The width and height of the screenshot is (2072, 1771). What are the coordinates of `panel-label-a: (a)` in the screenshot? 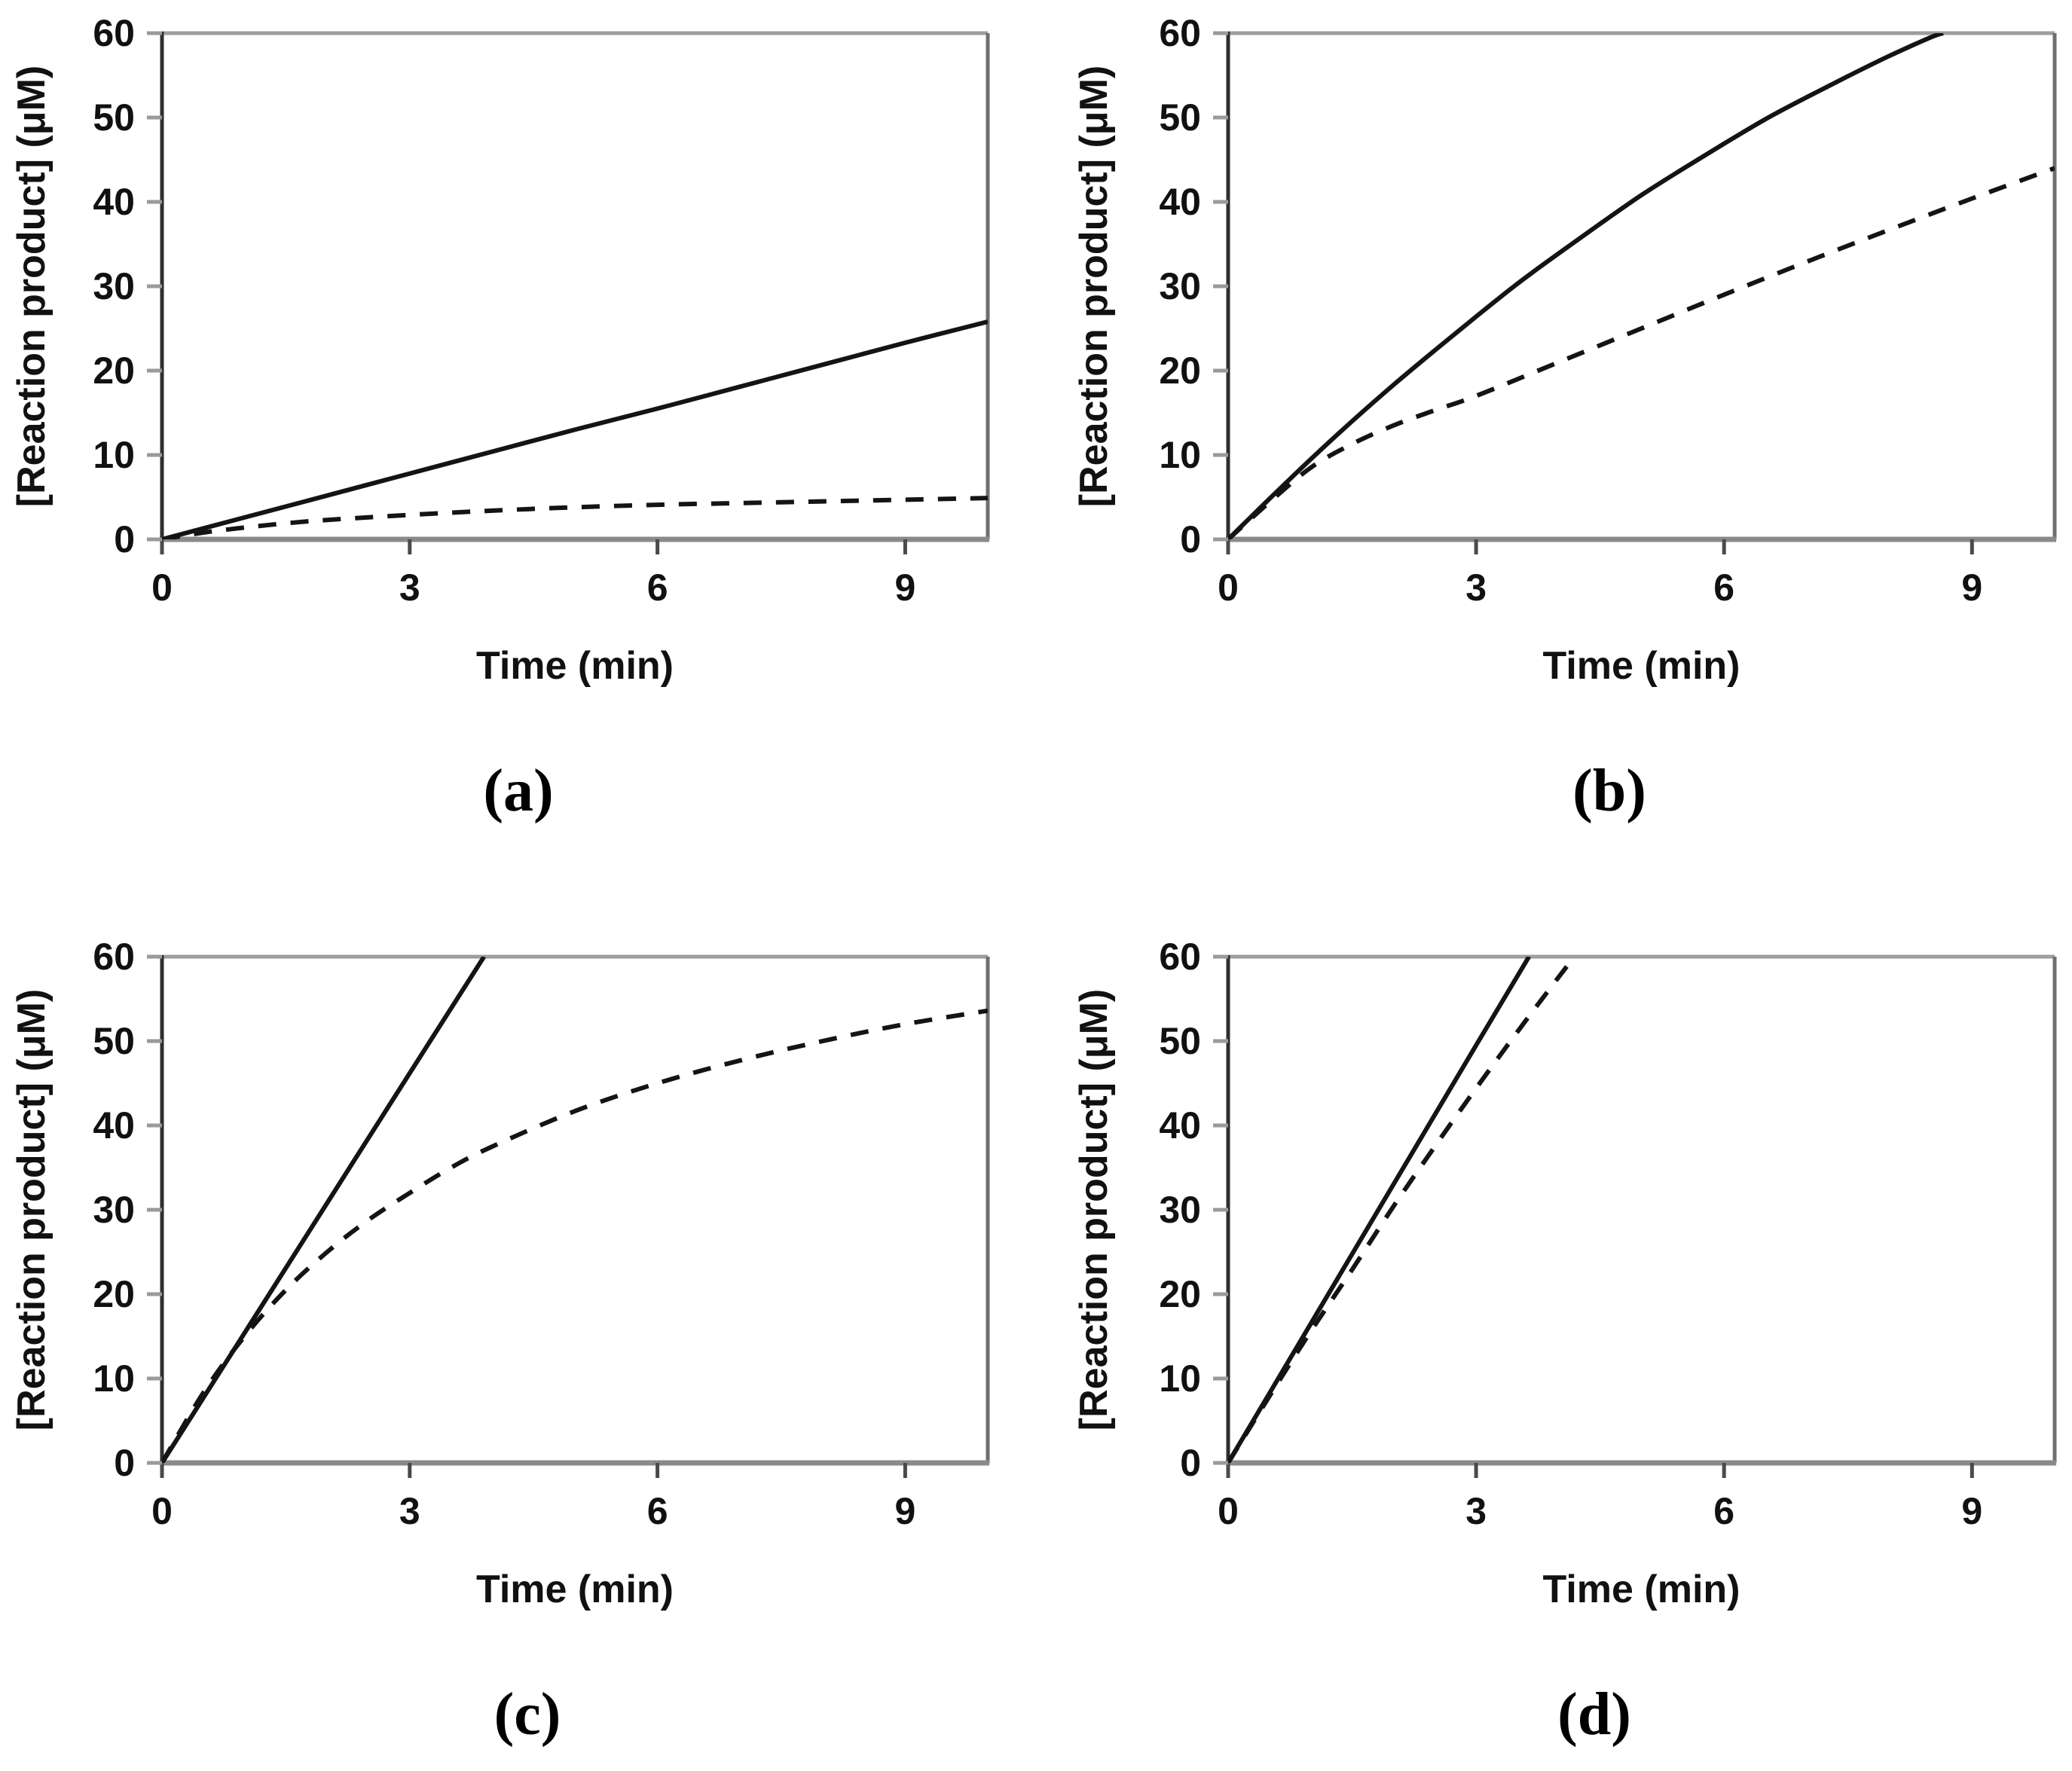 It's located at (518, 791).